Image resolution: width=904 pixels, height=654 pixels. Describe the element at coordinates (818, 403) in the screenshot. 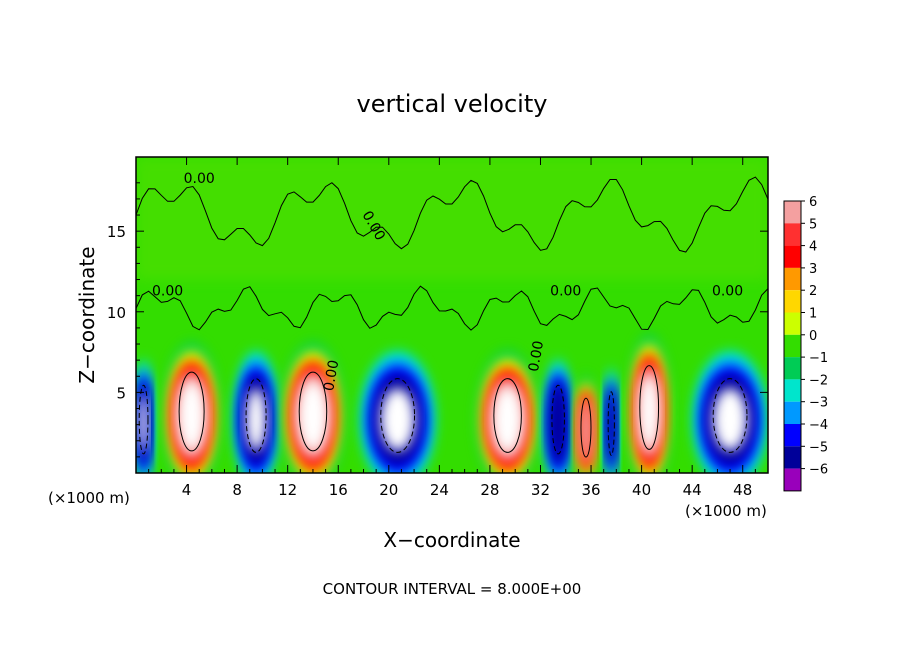

I see `colorbar-label: −3` at that location.